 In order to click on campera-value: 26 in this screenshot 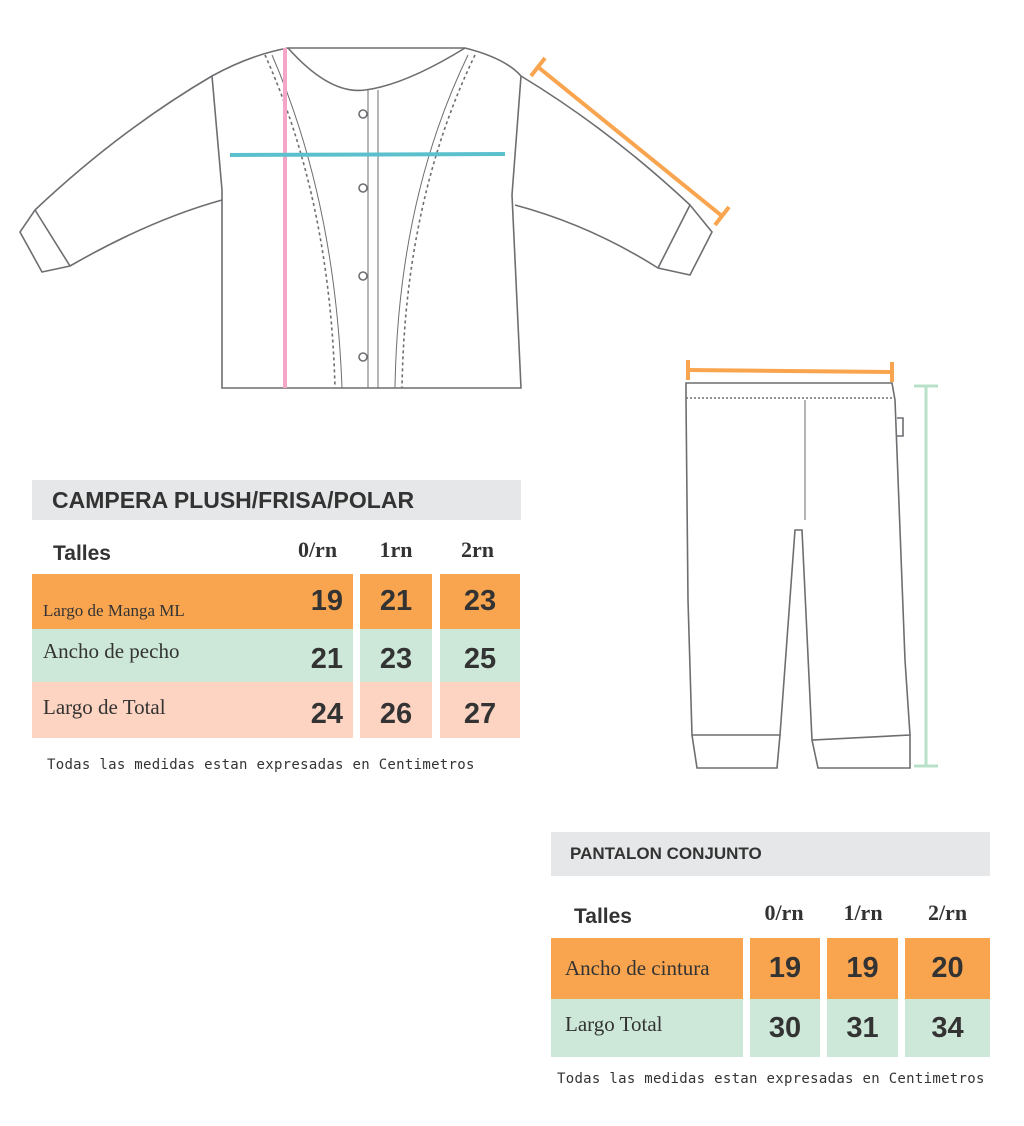, I will do `click(396, 710)`.